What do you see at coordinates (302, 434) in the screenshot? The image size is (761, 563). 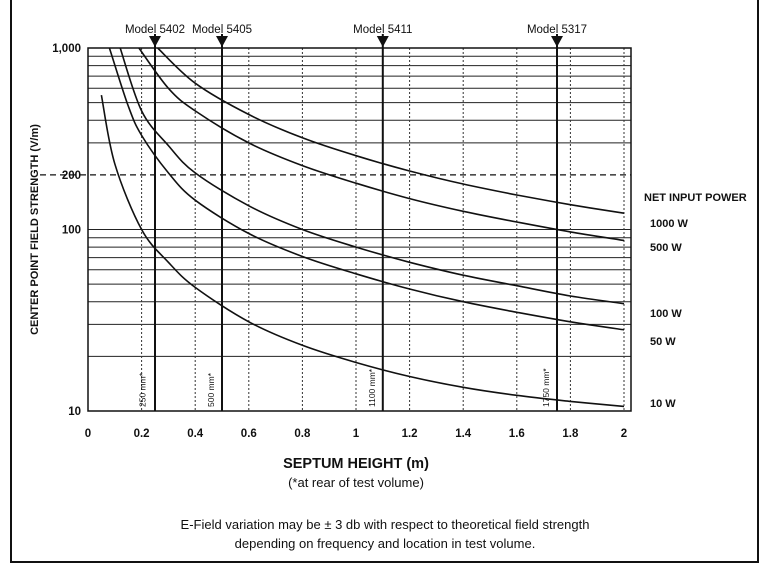 I see `x-tick-label: 0.8` at bounding box center [302, 434].